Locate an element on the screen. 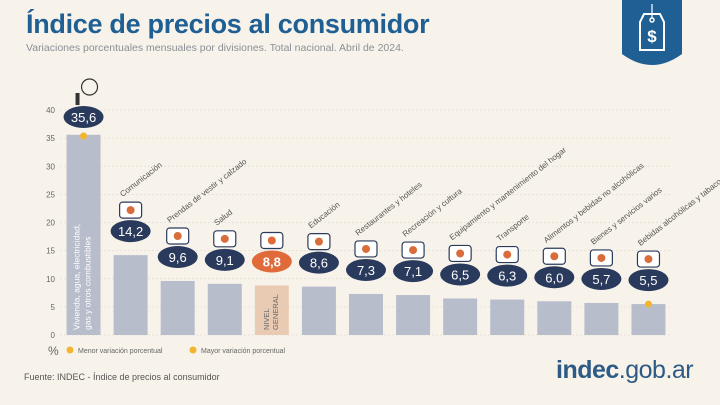 This screenshot has height=405, width=720. bar-nivel-general is located at coordinates (271, 310).